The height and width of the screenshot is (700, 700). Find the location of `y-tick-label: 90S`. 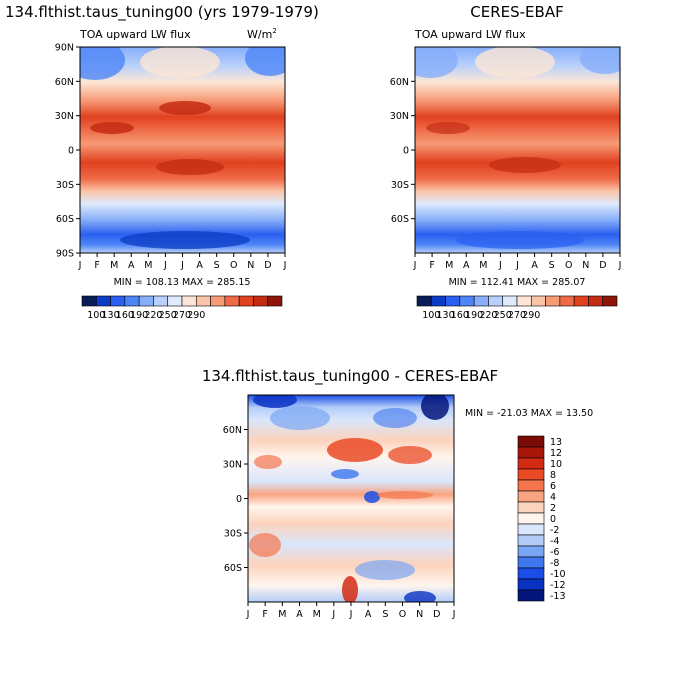

y-tick-label: 90S is located at coordinates (65, 254).